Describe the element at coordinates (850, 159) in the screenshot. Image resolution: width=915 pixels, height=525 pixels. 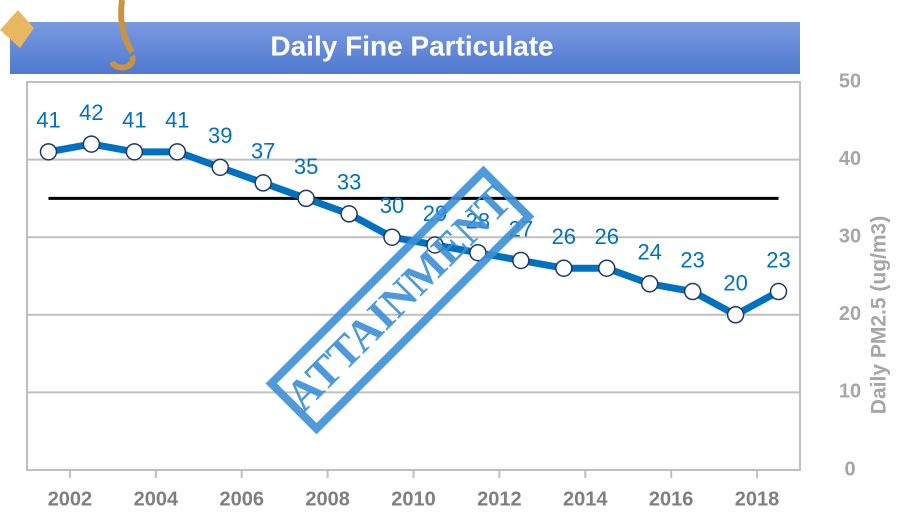
I see `y-tick-label: 40` at that location.